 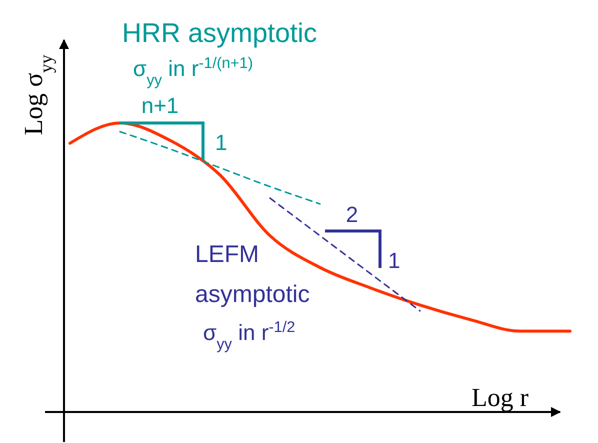 I want to click on x-axis-title: Log r, so click(x=500, y=397).